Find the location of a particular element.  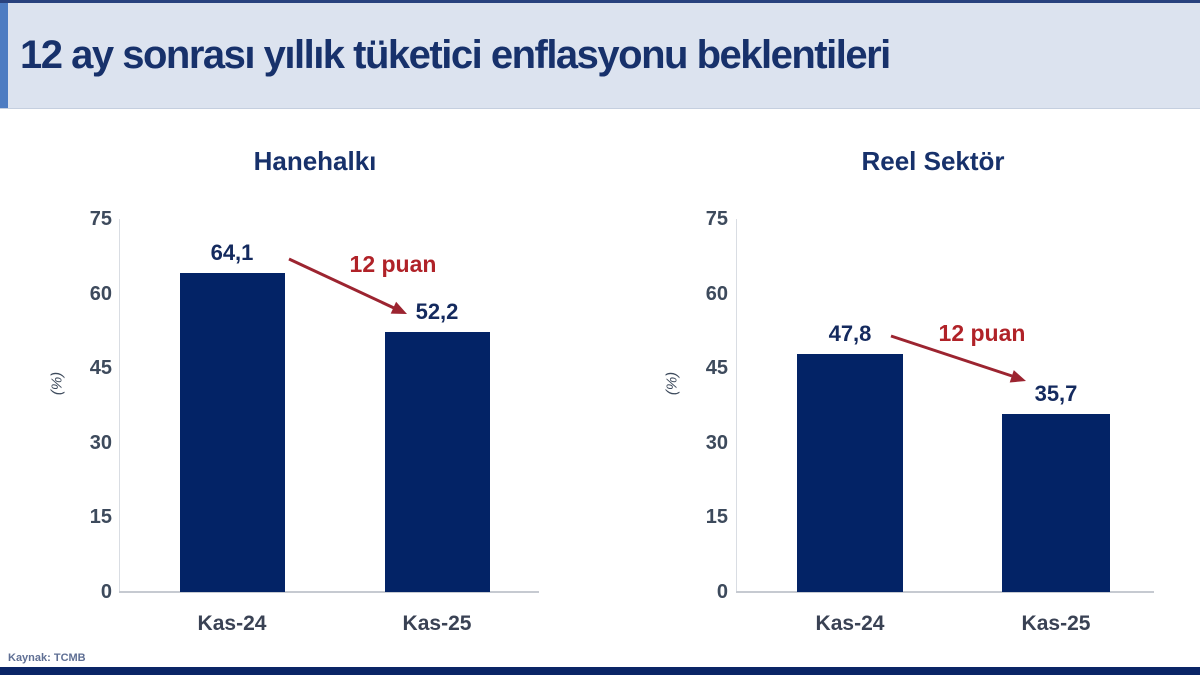

bottom-accent-bar is located at coordinates (600, 671).